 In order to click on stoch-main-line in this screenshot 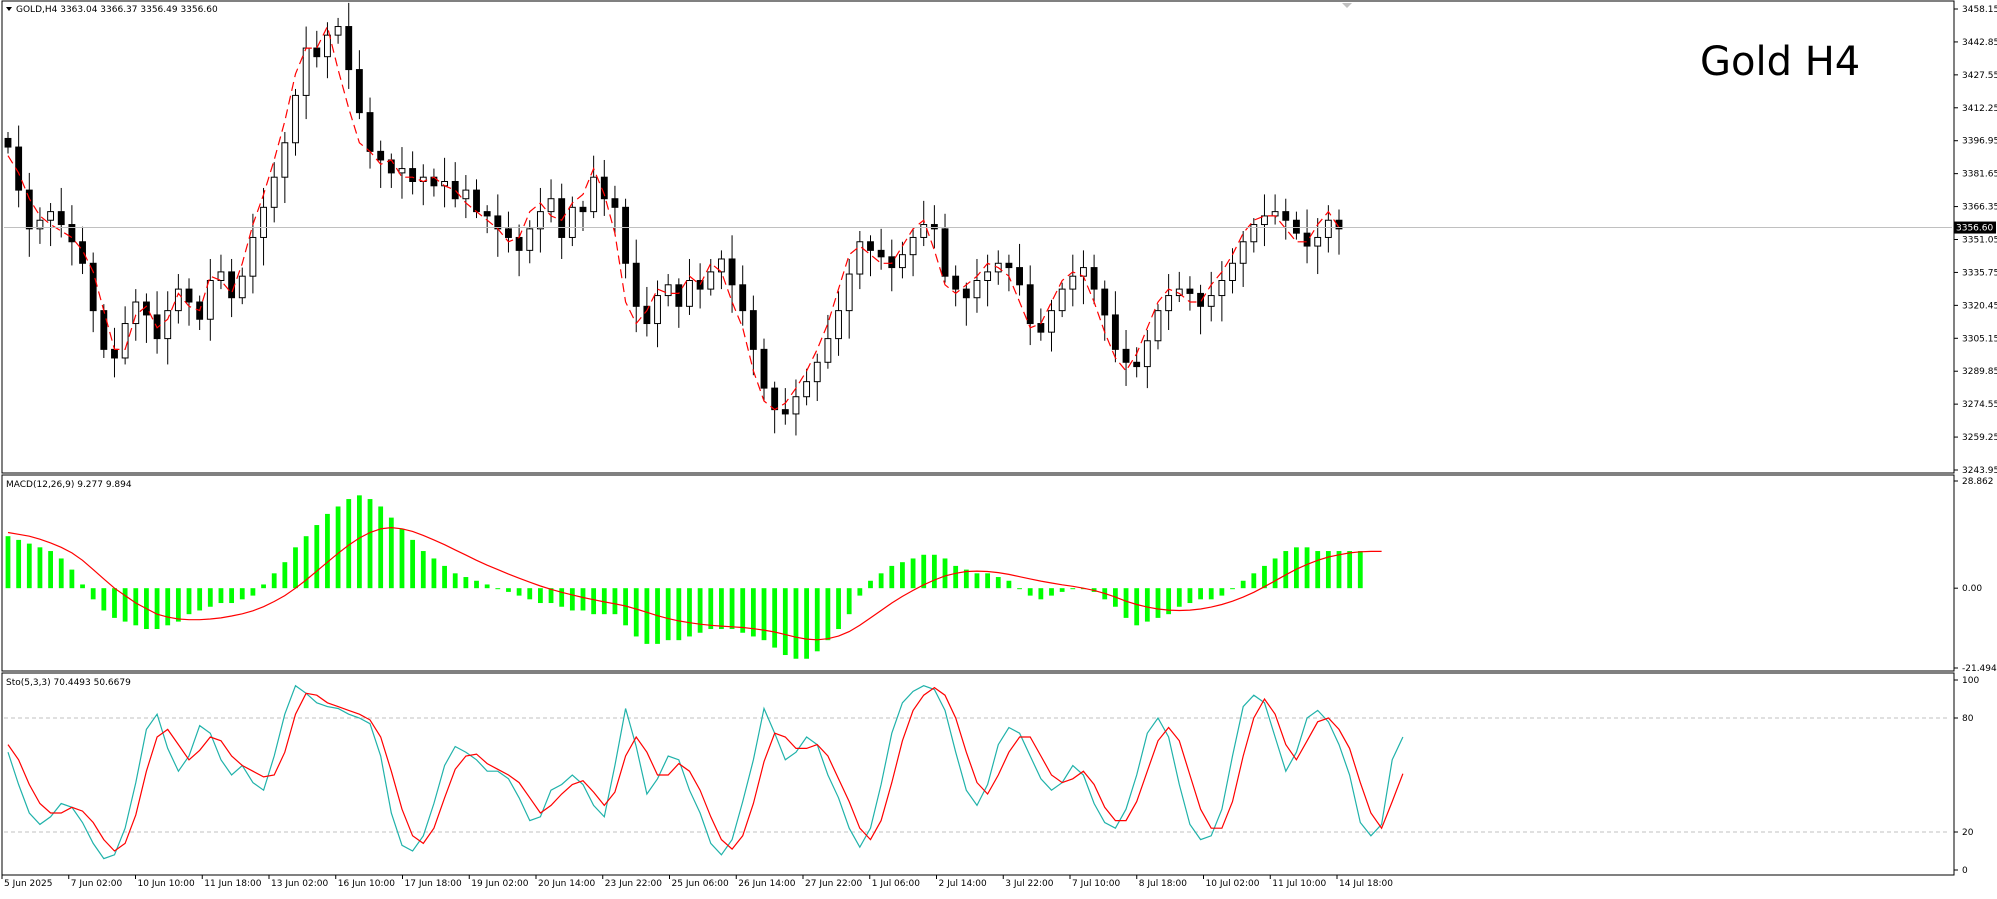, I will do `click(705, 772)`.